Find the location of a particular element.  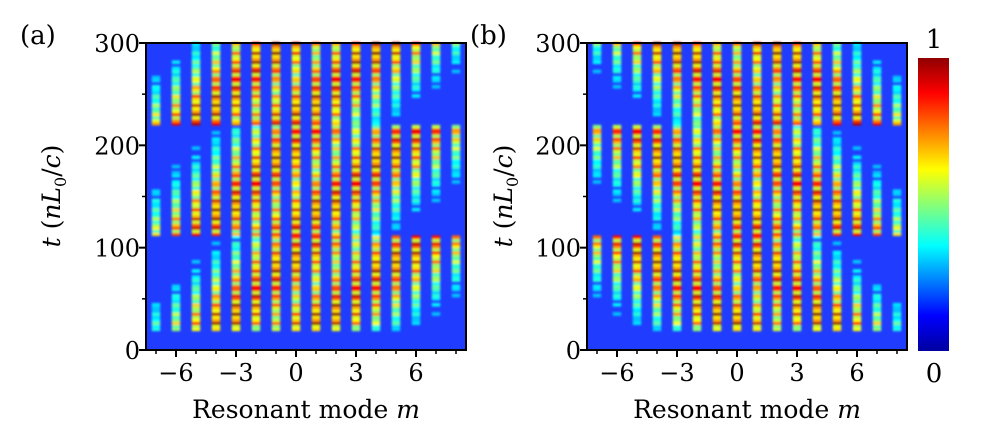

x-tick-label-a: −3 is located at coordinates (235, 373).